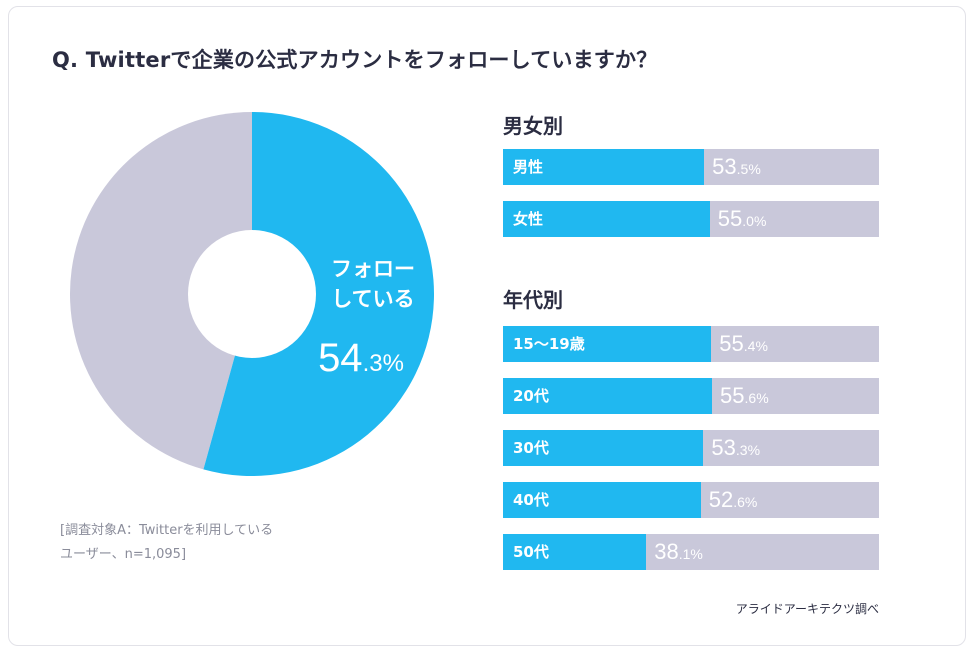  Describe the element at coordinates (748, 169) in the screenshot. I see `bar-value-dec: .5%` at that location.